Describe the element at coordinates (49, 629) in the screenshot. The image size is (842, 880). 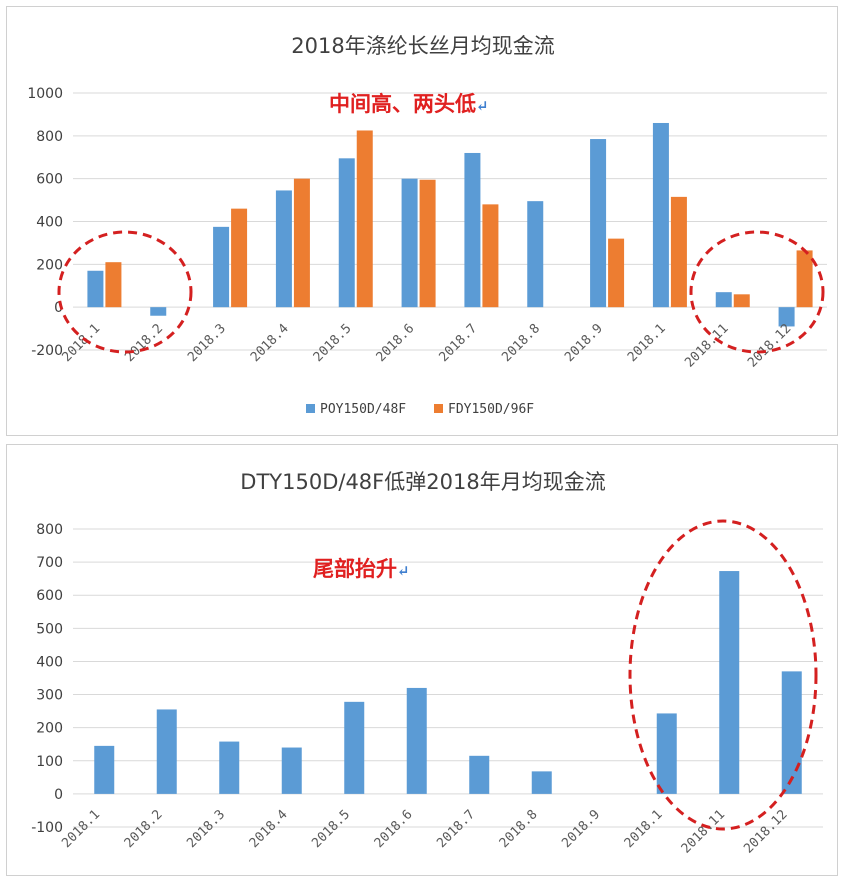
I see `y-tick-label: 500` at that location.